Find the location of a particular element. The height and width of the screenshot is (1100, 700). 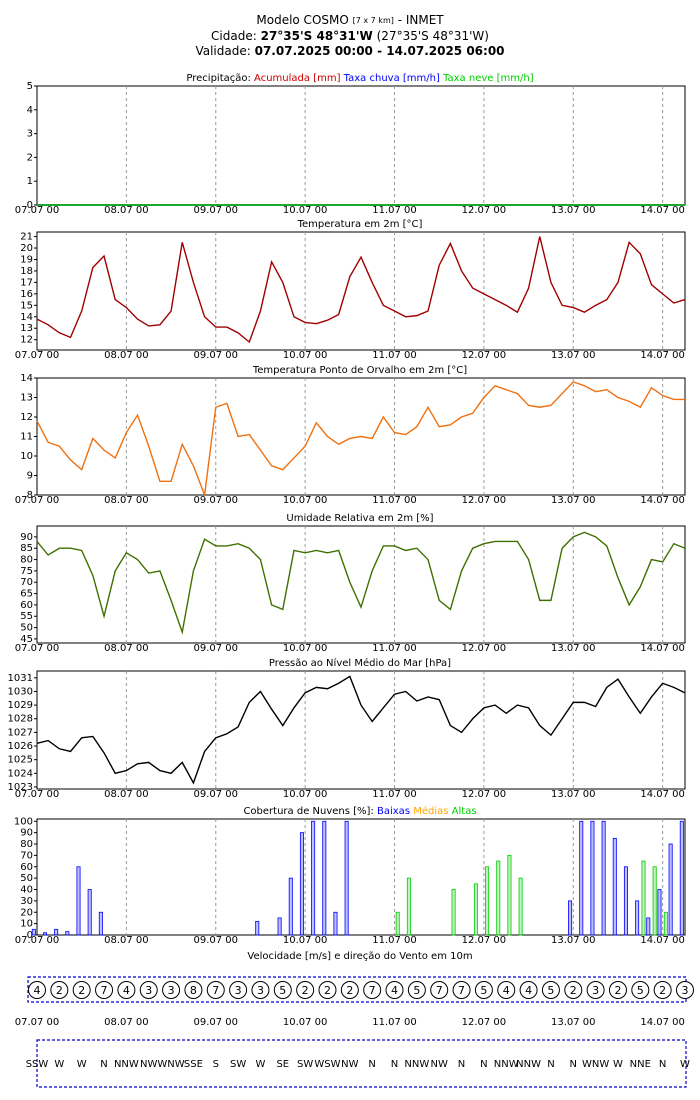

x-tick-label: 12.07 00 is located at coordinates (484, 355).